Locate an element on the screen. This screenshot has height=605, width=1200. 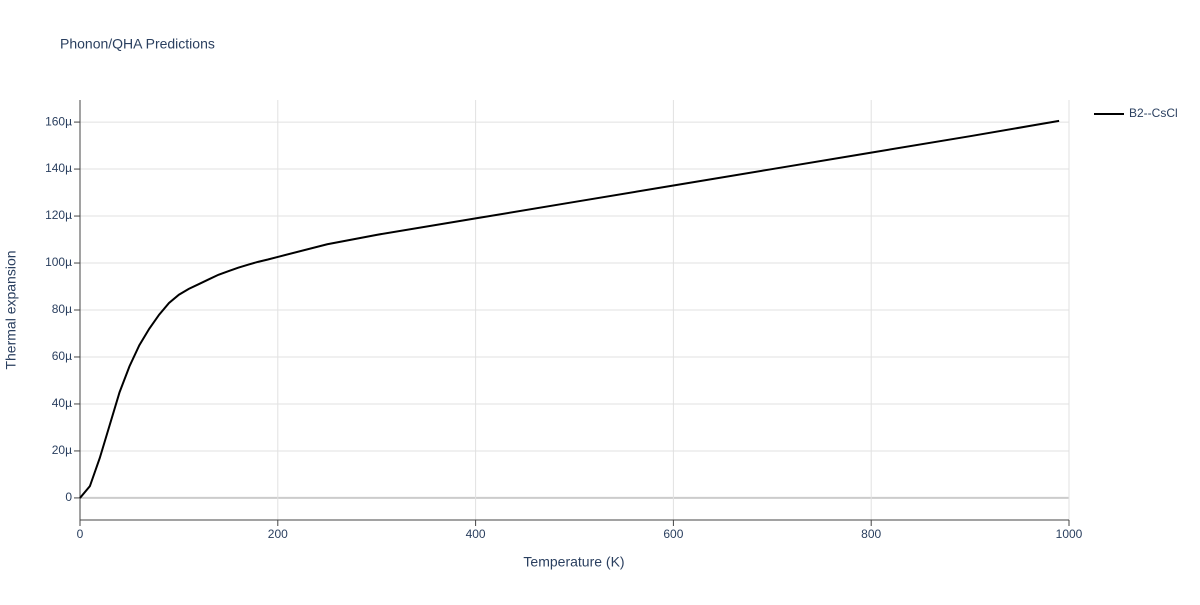
y-tick-label: 160µ is located at coordinates (58, 121).